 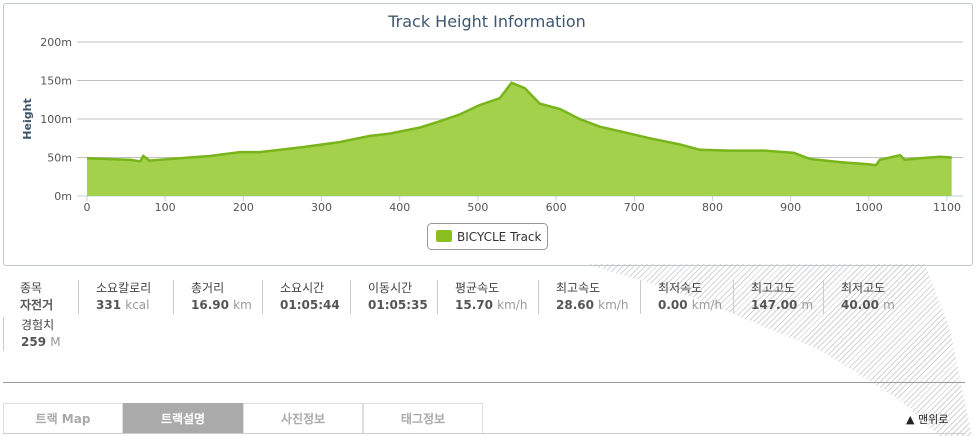 I want to click on stat-item: 최저속도 0.00 km/h, so click(x=681, y=297).